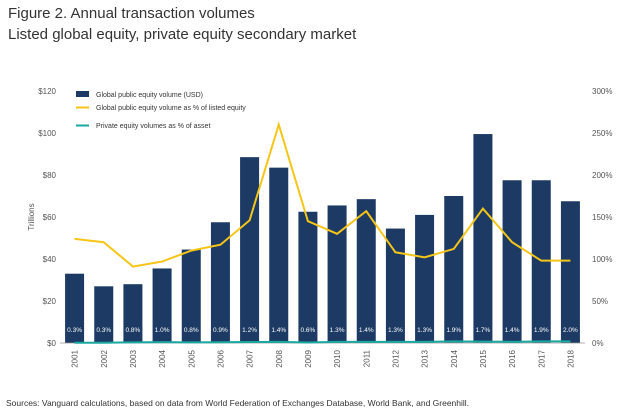 This screenshot has height=413, width=628. I want to click on bar-2012, so click(395, 285).